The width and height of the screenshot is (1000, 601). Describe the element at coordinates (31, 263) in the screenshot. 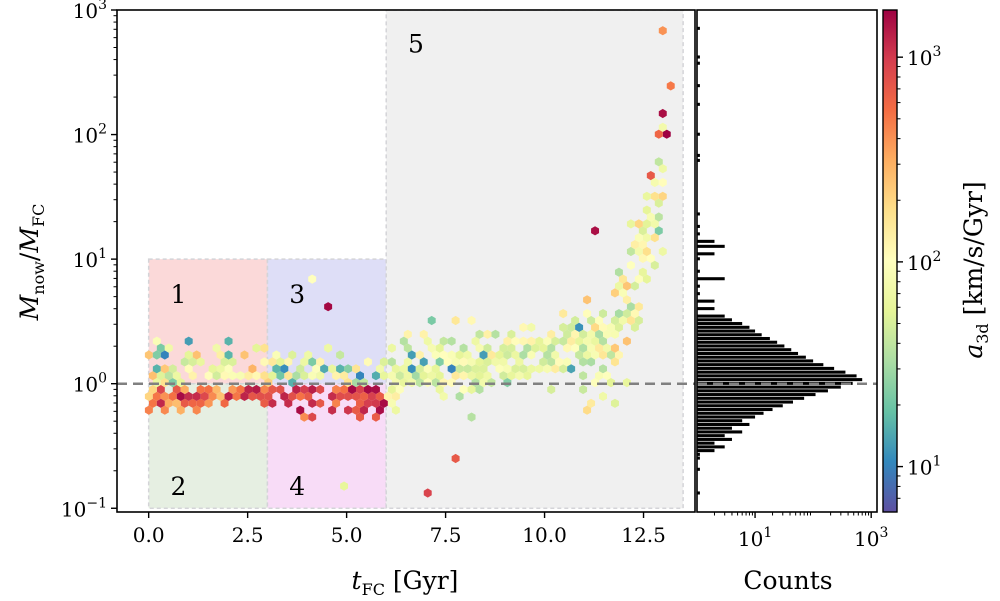

I see `y-axis-label: Mnow/MFC` at that location.